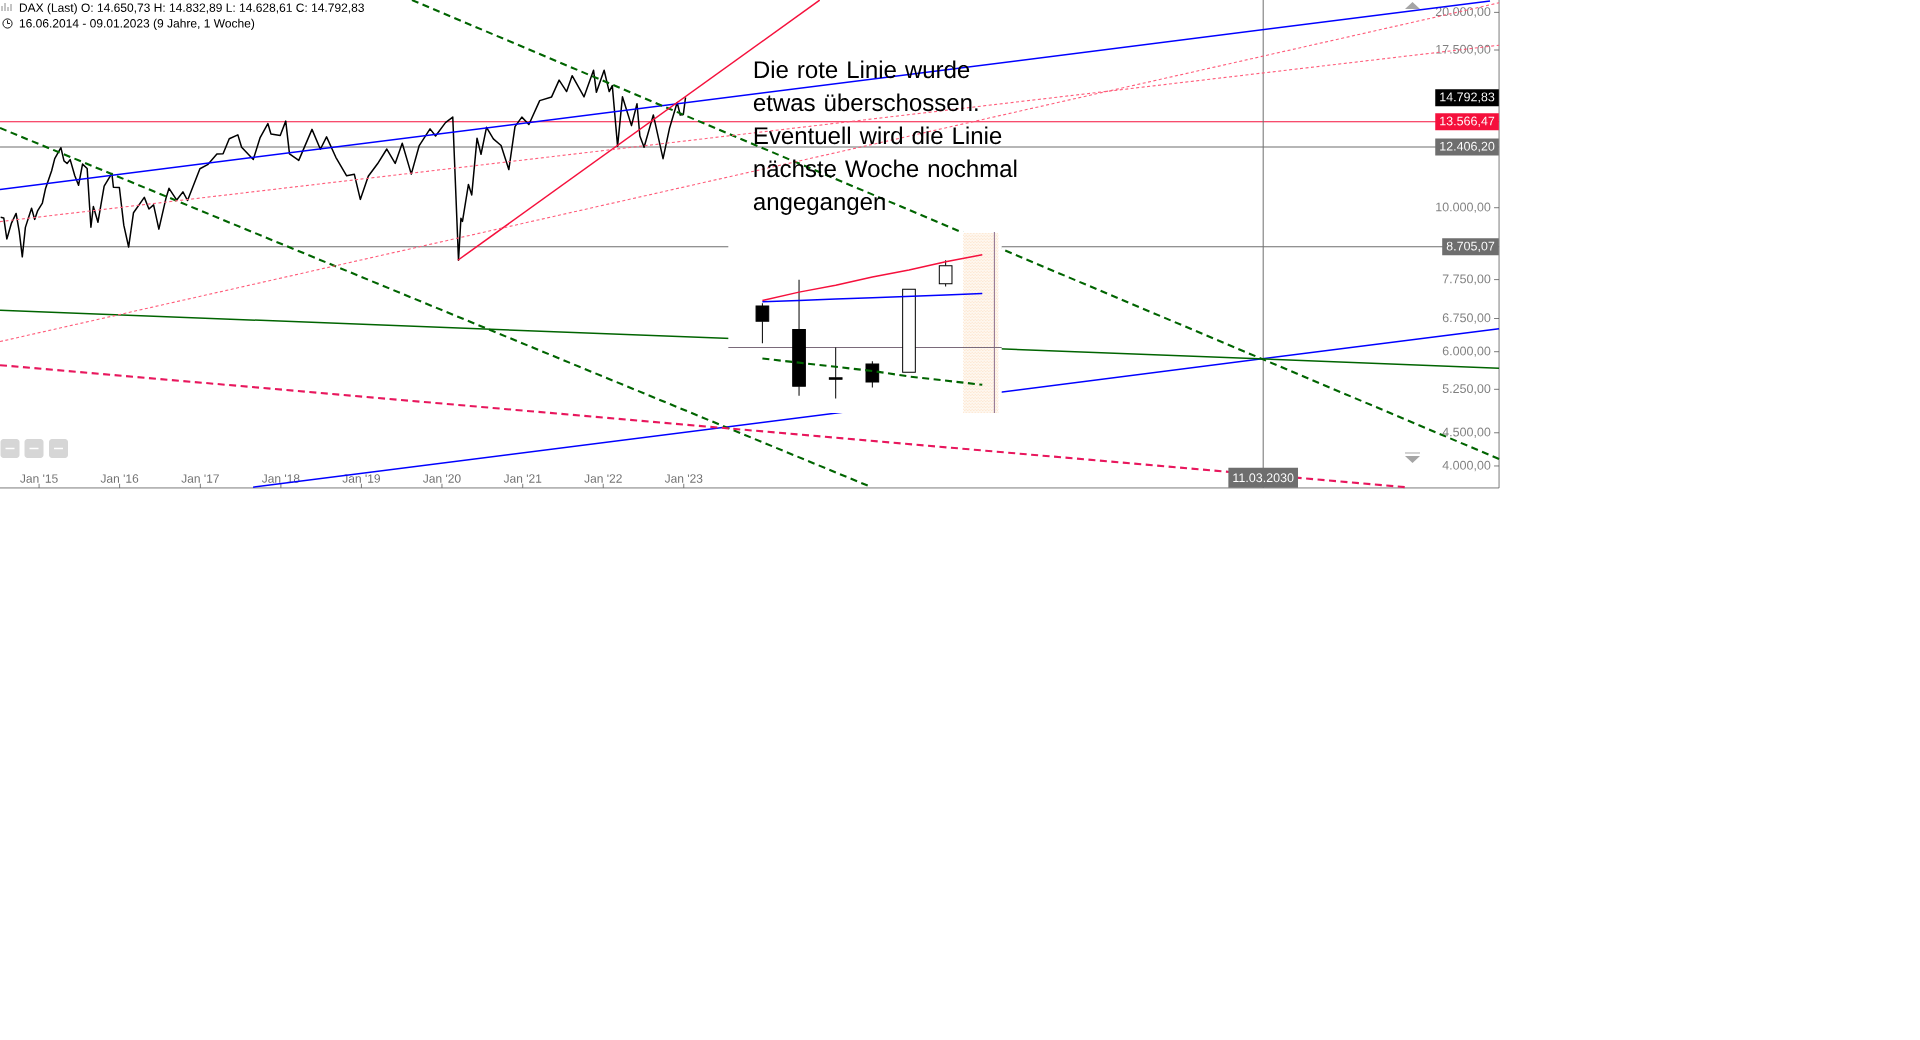  I want to click on y-tick-label: 6.750,00, so click(1466, 318).